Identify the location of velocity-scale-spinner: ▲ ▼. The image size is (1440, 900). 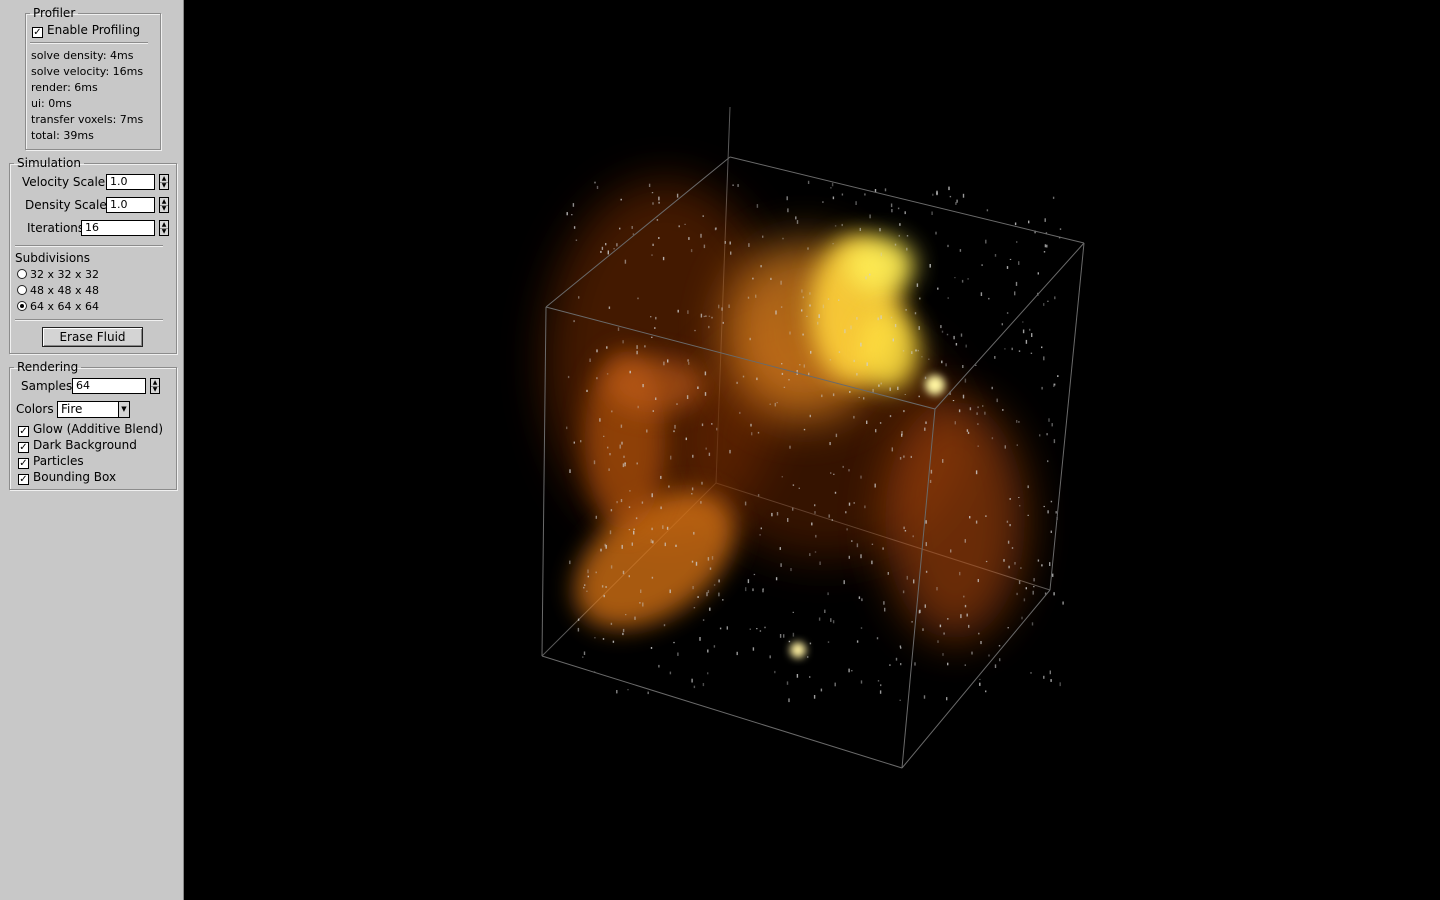
(164, 182).